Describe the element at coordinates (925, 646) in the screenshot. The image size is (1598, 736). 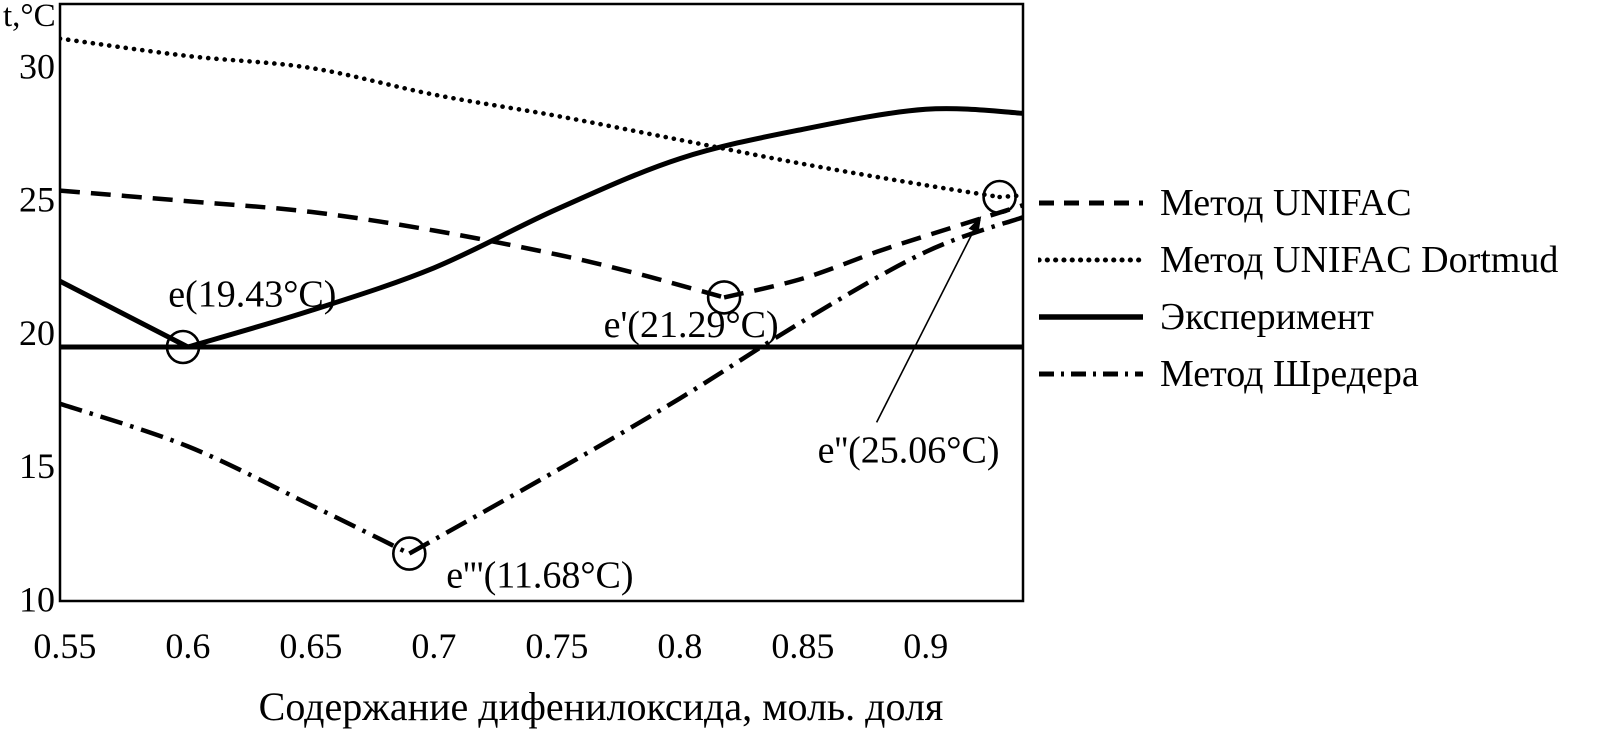
I see `x-tick-label-0.9: 0.9` at that location.